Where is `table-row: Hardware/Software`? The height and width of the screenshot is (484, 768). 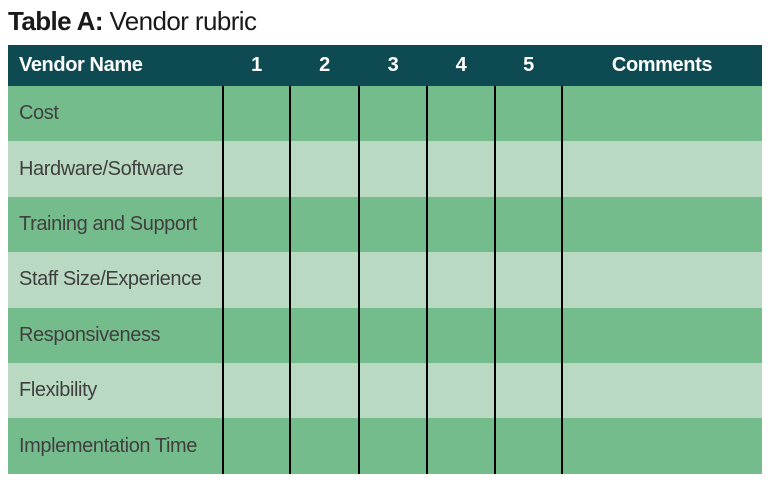
table-row: Hardware/Software is located at coordinates (385, 169).